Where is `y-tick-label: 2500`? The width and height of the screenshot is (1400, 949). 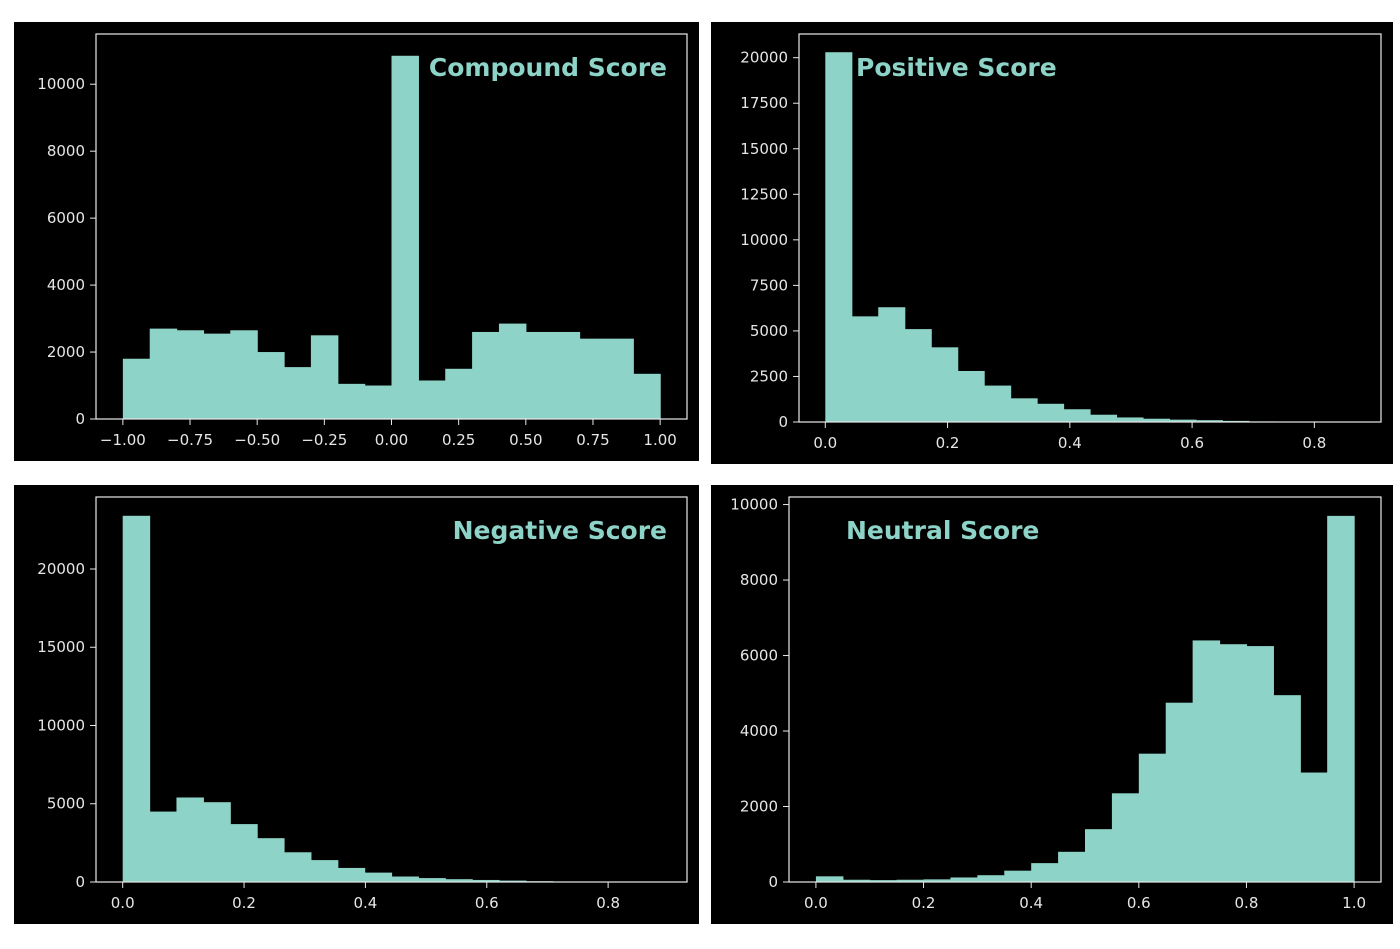 y-tick-label: 2500 is located at coordinates (769, 376).